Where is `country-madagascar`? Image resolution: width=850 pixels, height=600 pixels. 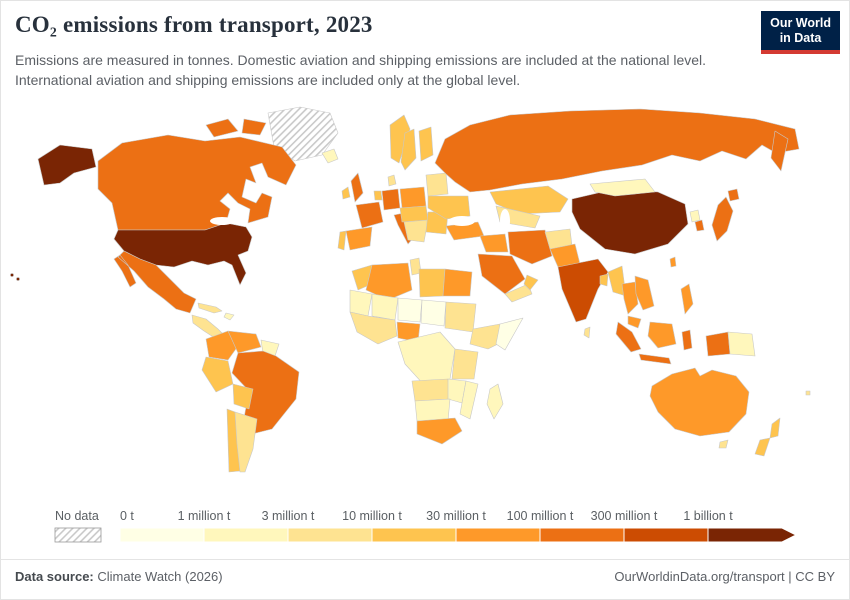
country-madagascar is located at coordinates (495, 401).